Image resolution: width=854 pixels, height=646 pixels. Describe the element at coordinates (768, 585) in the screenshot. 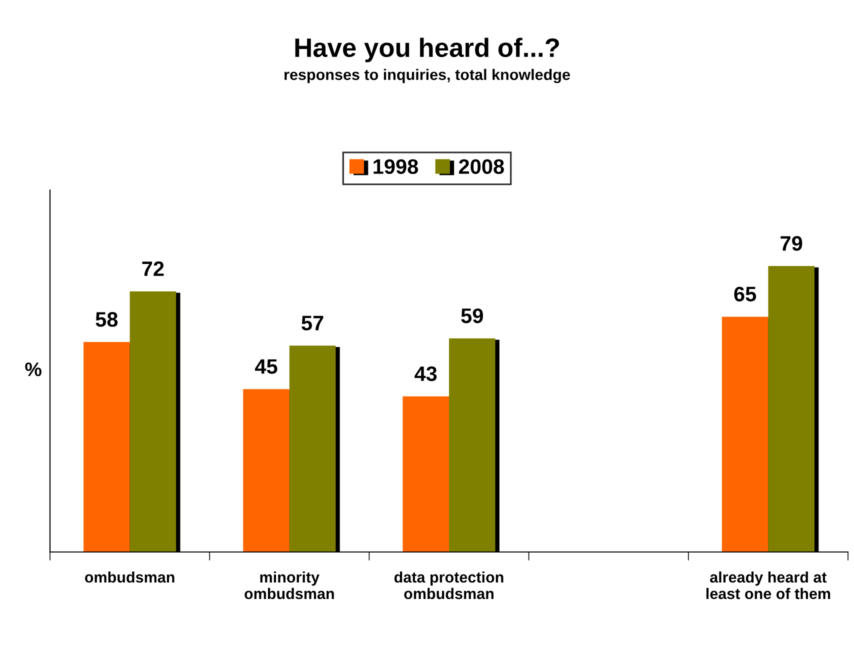

I see `x-tick-label: already heard at least one of them` at that location.